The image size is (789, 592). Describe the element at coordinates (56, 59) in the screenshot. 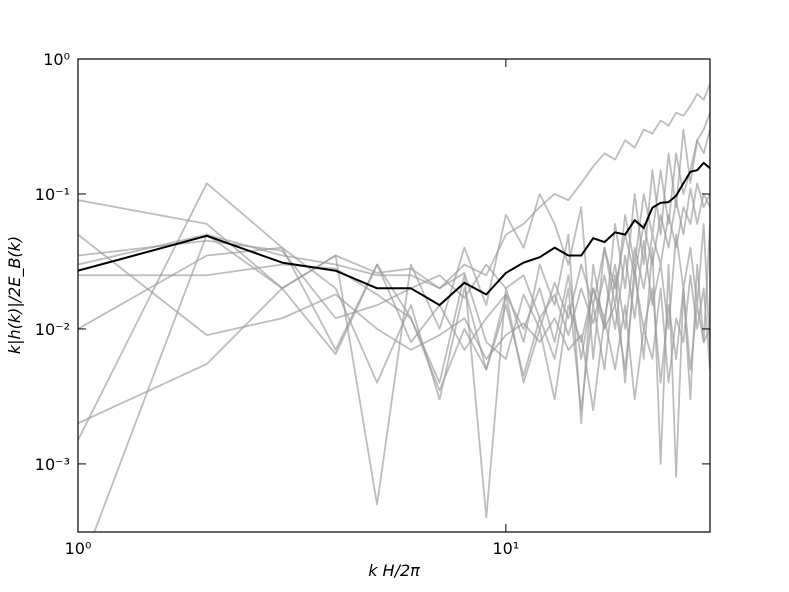

I see `y-tick-label: 10⁰` at that location.